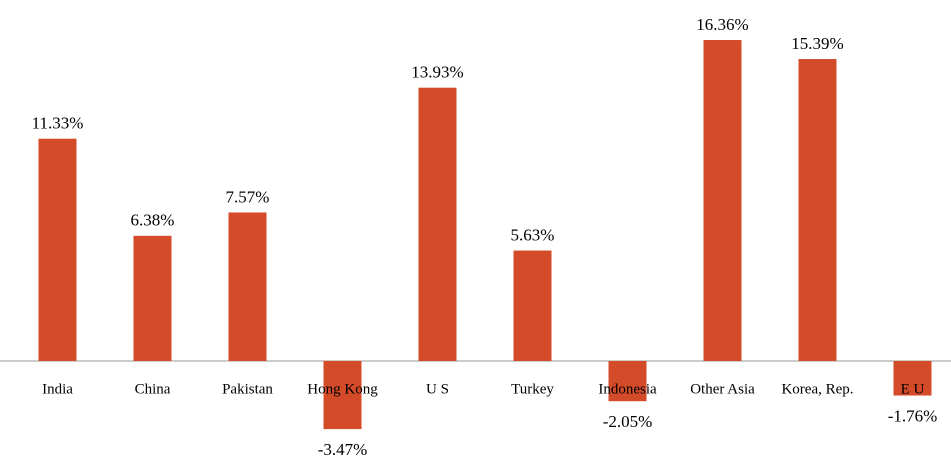 The width and height of the screenshot is (951, 464). Describe the element at coordinates (153, 220) in the screenshot. I see `data-label: 6.38%` at that location.